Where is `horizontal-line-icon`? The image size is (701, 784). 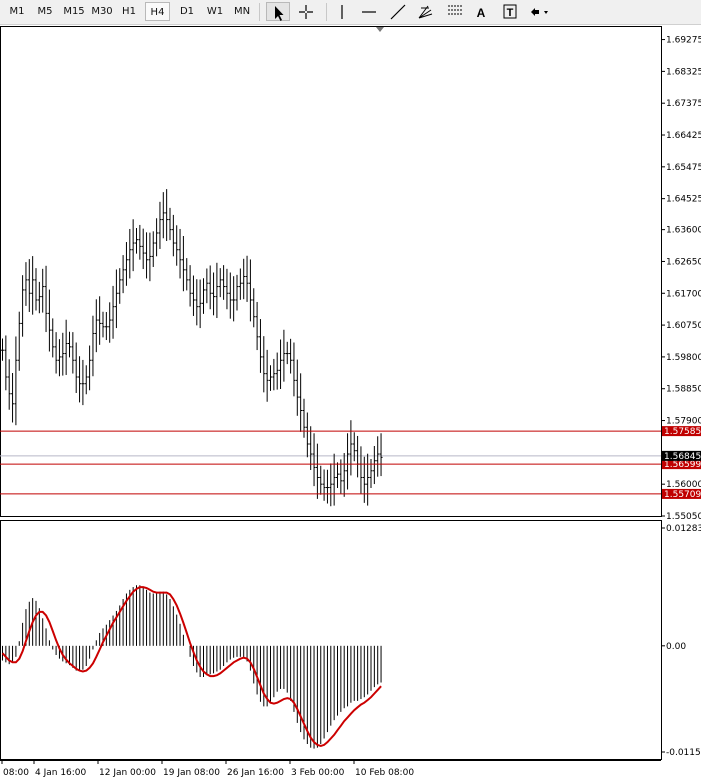 horizontal-line-icon is located at coordinates (369, 12).